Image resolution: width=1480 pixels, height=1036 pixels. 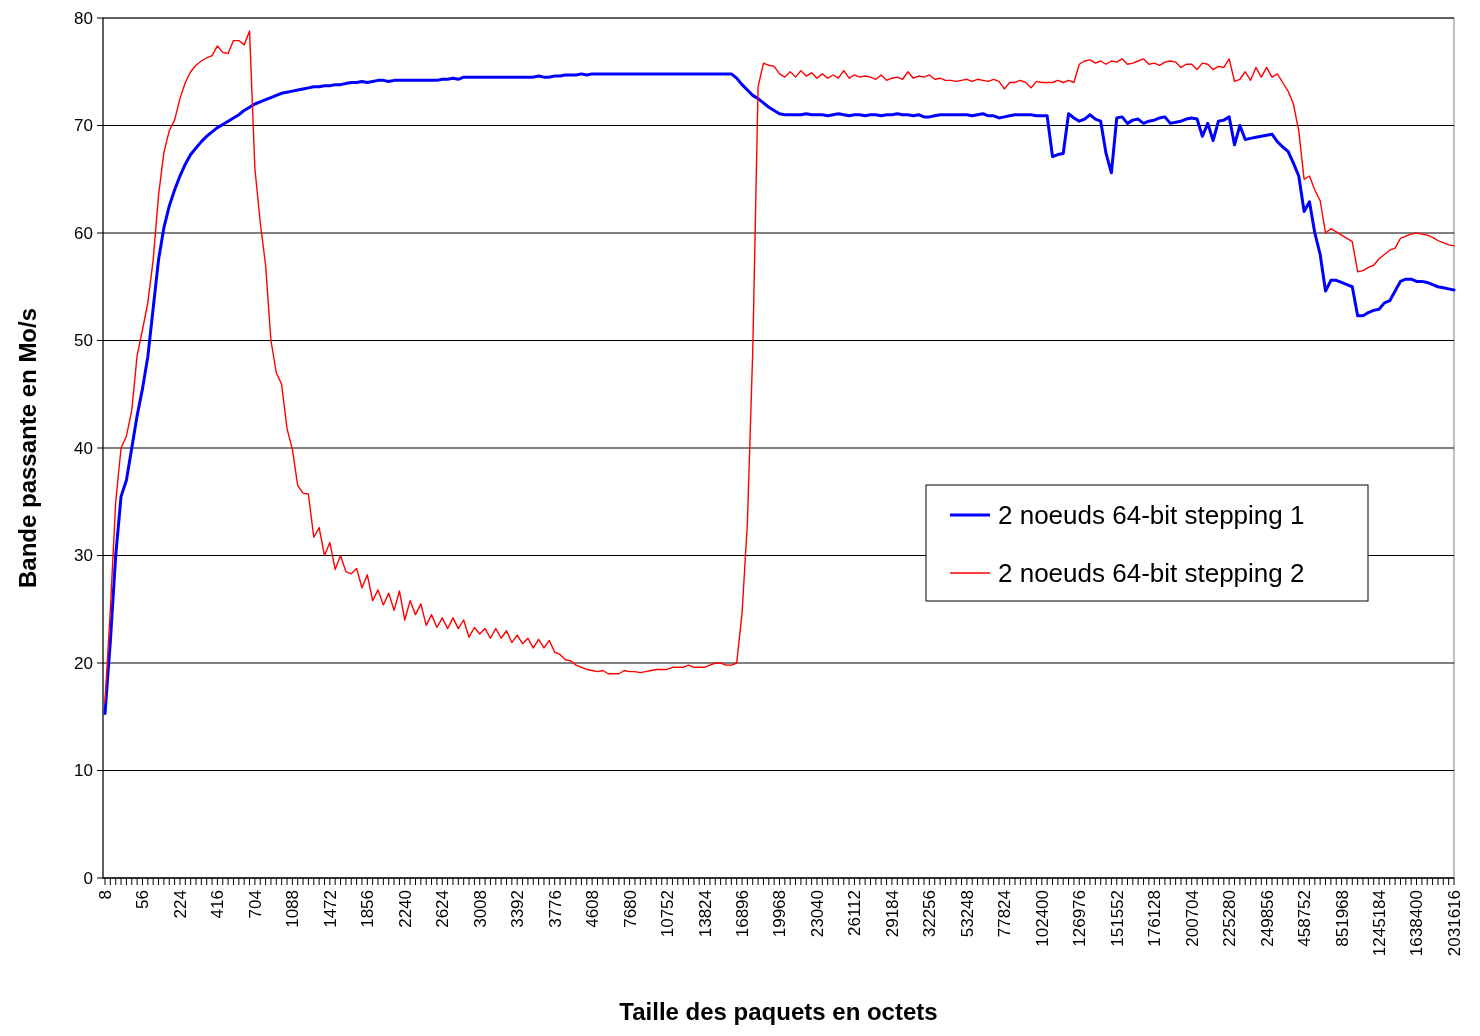 I want to click on x-tick-label: 23040, so click(x=817, y=914).